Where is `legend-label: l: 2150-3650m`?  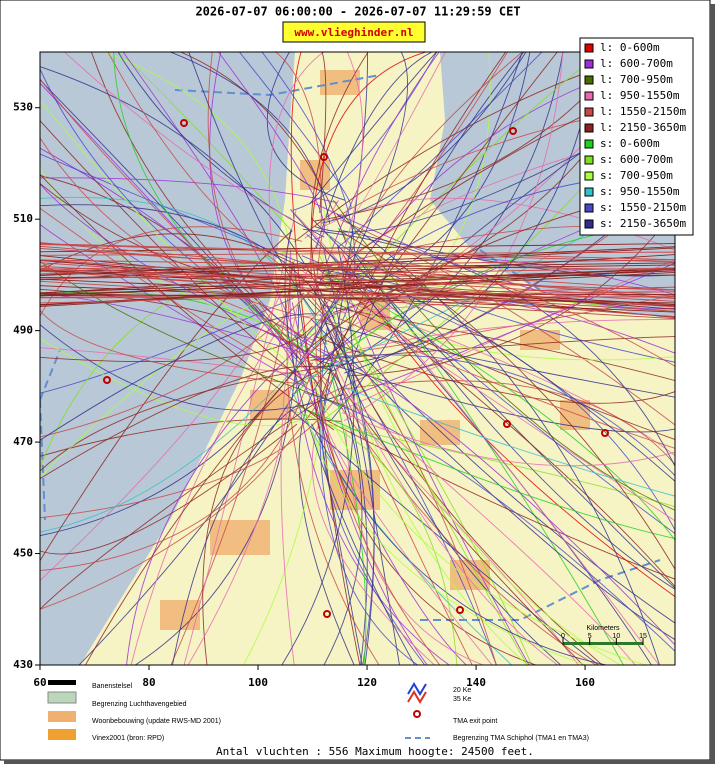 legend-label: l: 2150-3650m is located at coordinates (643, 127).